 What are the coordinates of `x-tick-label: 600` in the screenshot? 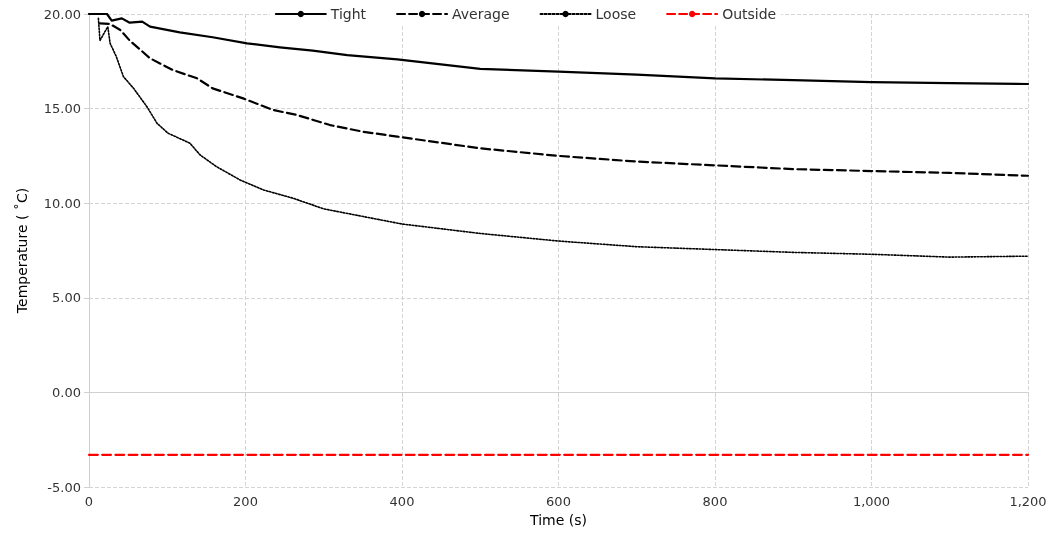 It's located at (558, 501).